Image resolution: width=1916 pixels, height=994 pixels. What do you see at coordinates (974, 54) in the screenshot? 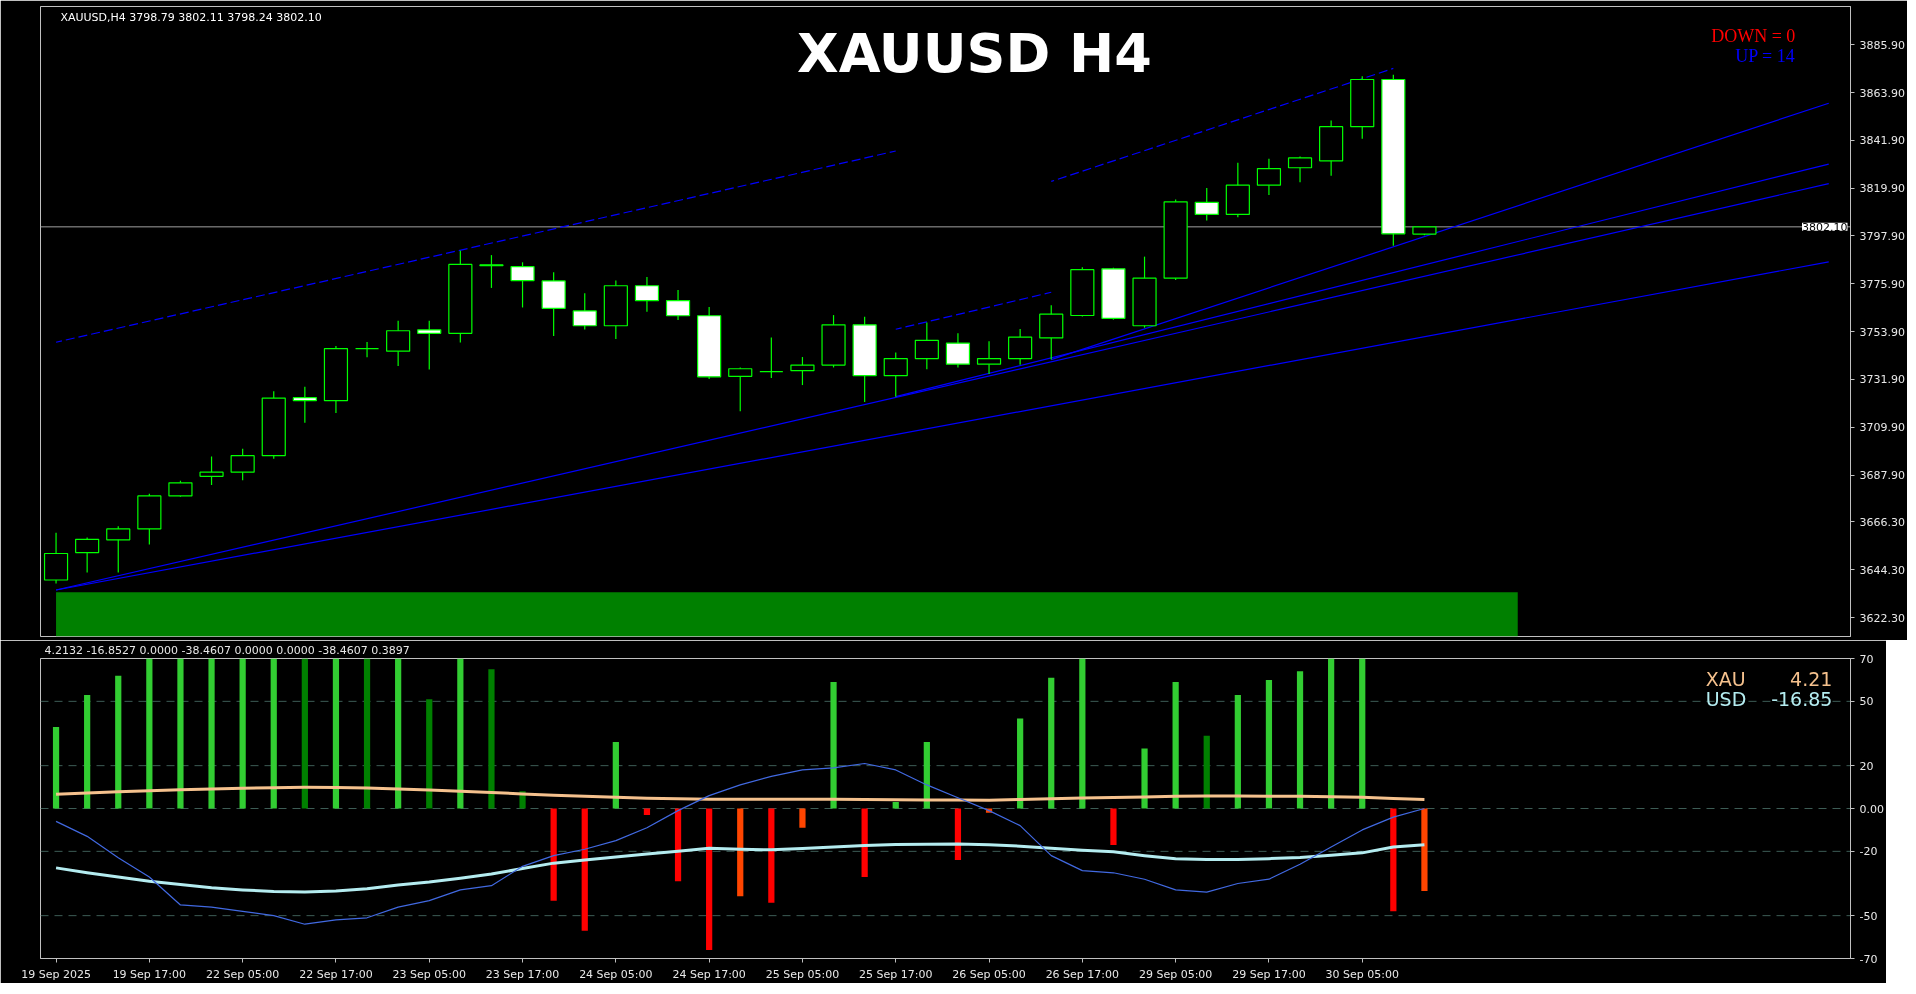
I see `chart-title: XAUUSD H4` at bounding box center [974, 54].